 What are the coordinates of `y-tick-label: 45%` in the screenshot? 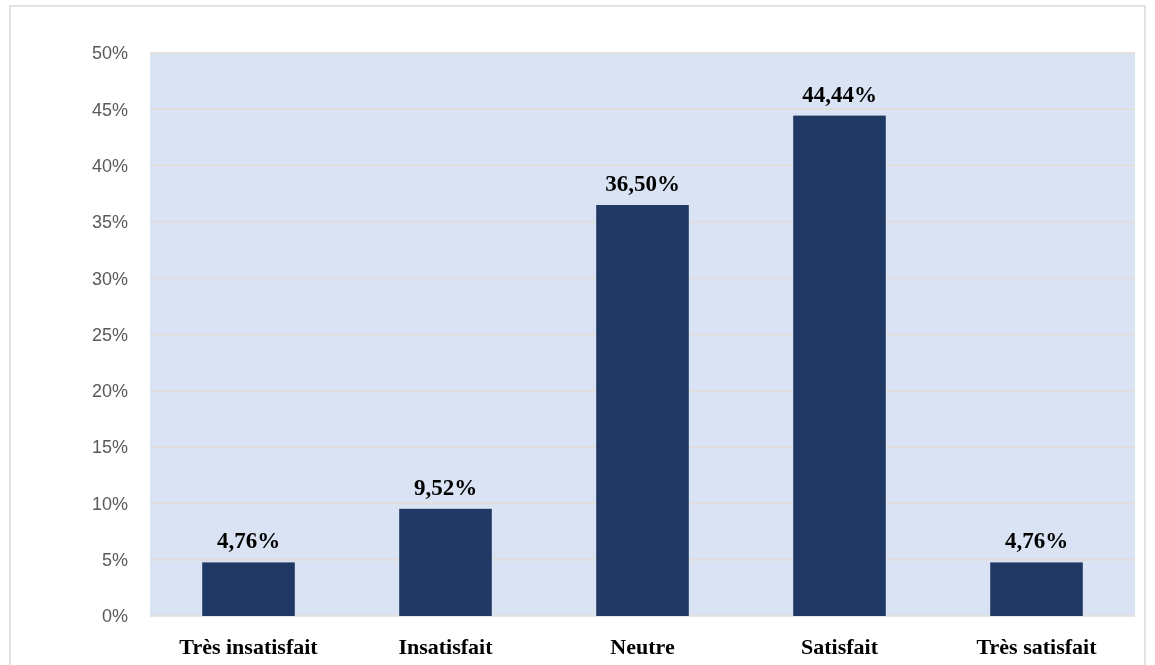 It's located at (109, 109).